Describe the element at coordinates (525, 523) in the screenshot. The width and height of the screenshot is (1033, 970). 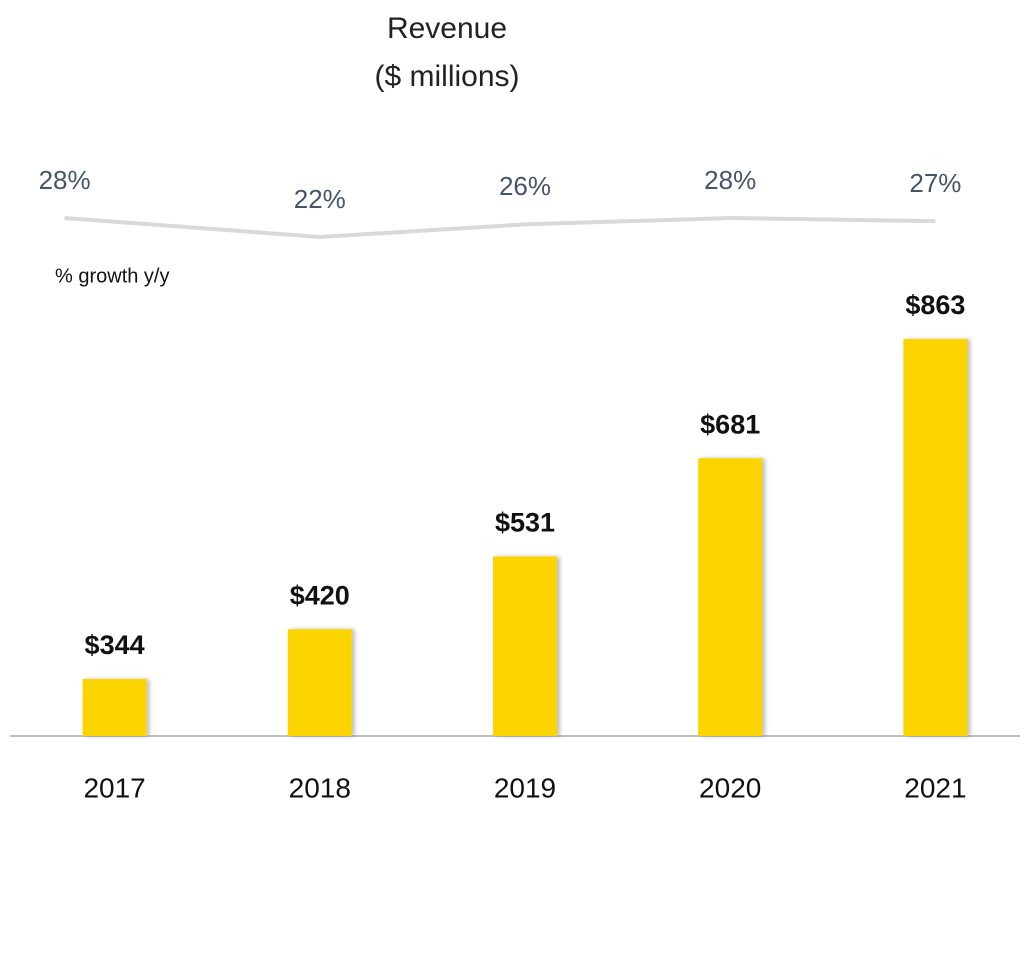
I see `bar-value-label: $531` at that location.